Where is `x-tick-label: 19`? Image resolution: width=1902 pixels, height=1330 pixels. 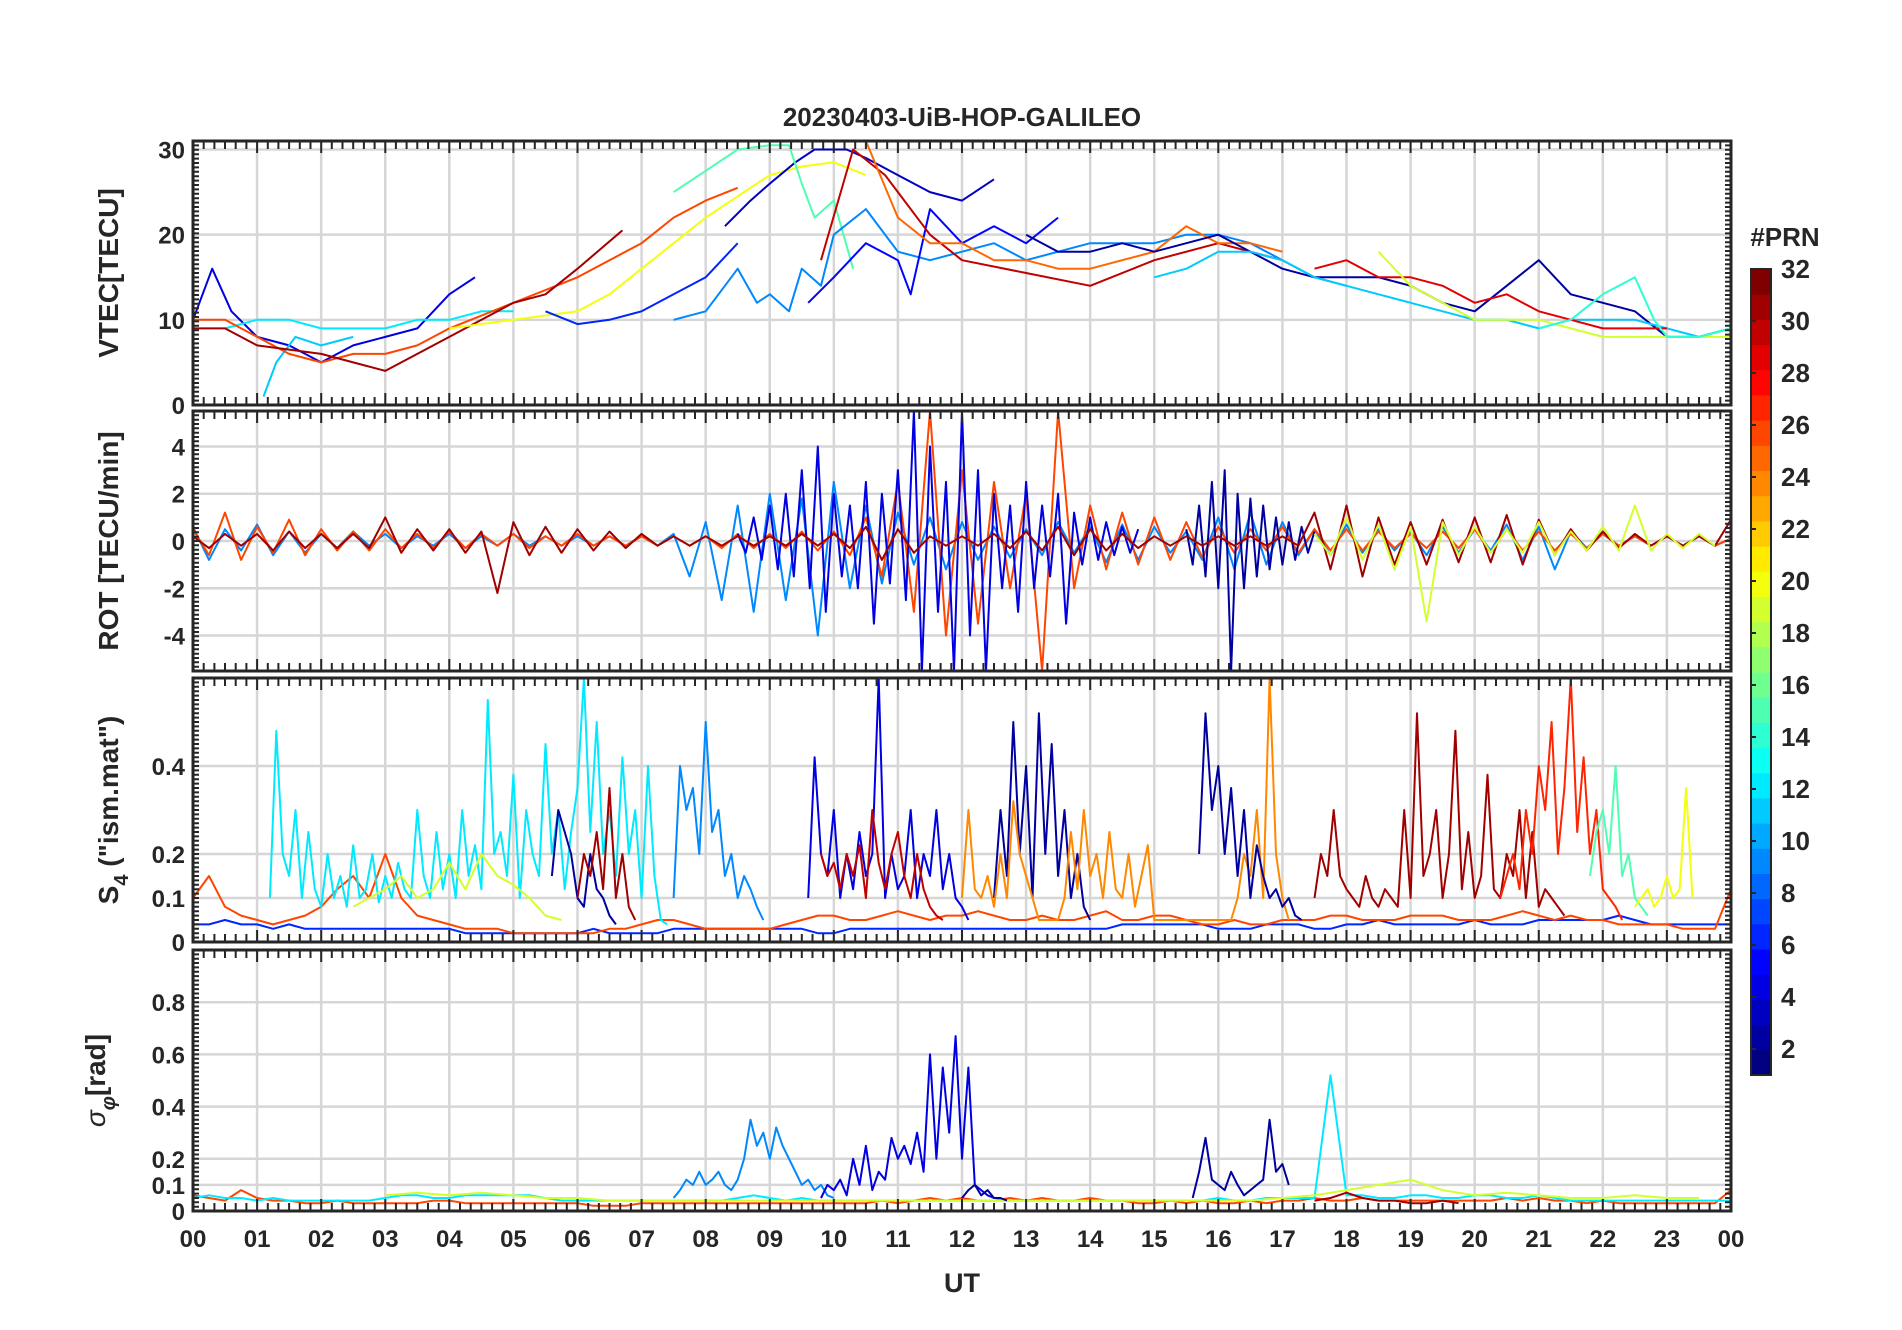 x-tick-label: 19 is located at coordinates (1410, 1239).